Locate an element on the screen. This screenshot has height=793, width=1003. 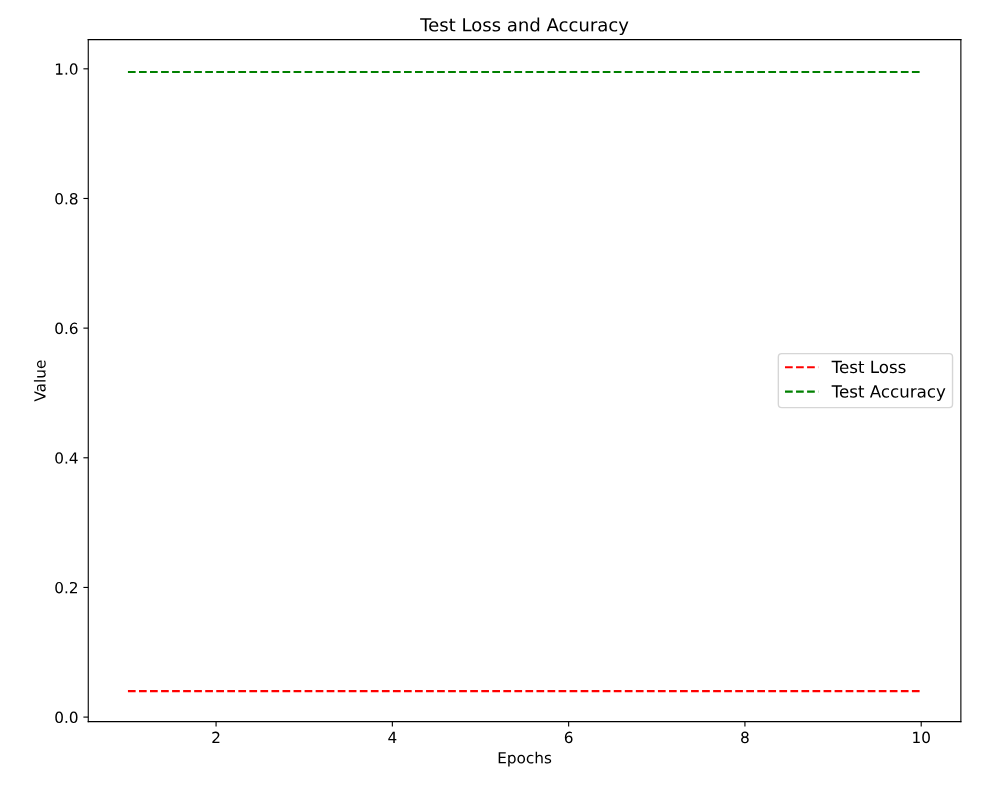
x-tick-label: 4 is located at coordinates (392, 737).